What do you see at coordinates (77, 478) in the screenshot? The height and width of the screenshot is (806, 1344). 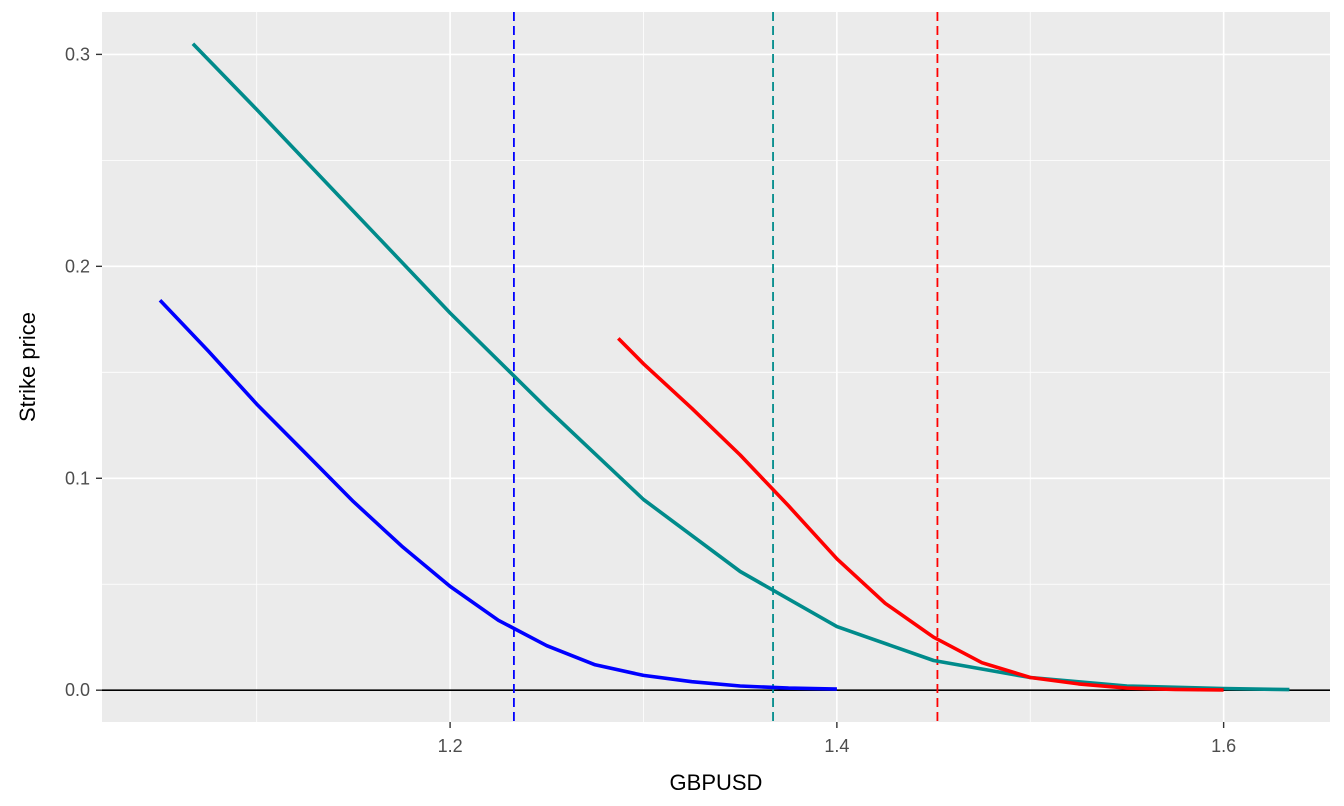 I see `y-tick-label: 0.1` at bounding box center [77, 478].